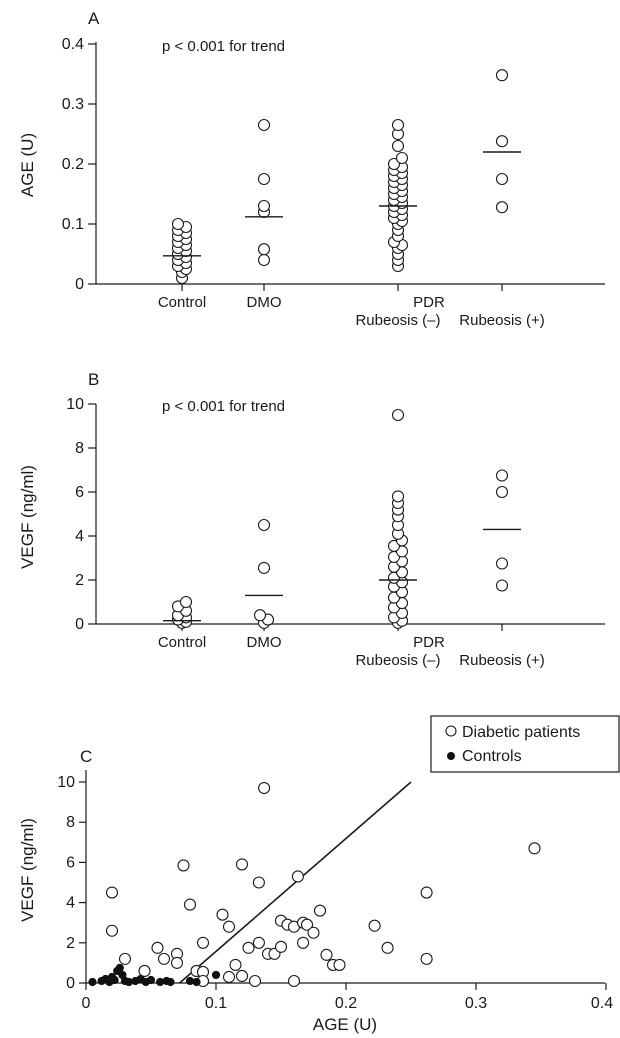  I want to click on panel-b-y-tick-label: 10, so click(75, 404).